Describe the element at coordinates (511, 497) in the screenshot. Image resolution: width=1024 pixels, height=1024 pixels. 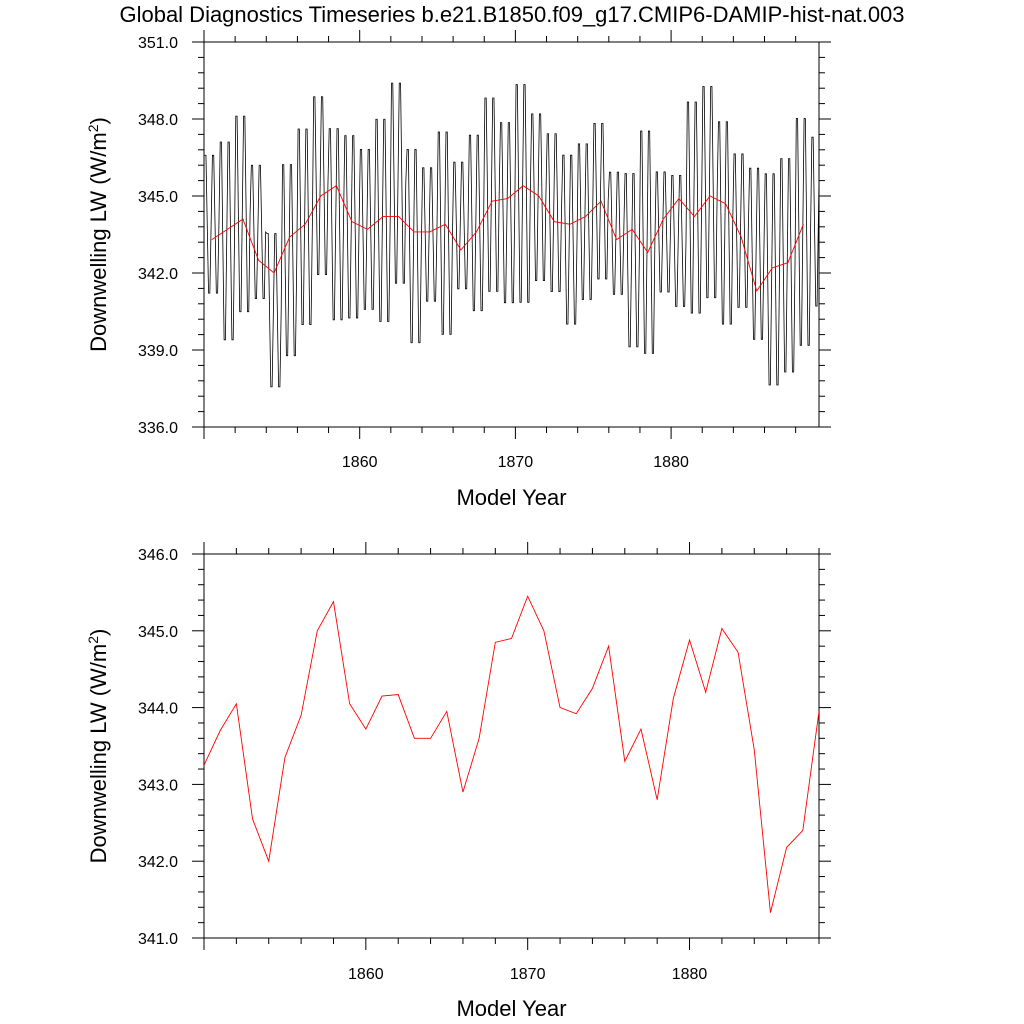
I see `chart1-x-axis-title: Model Year` at that location.